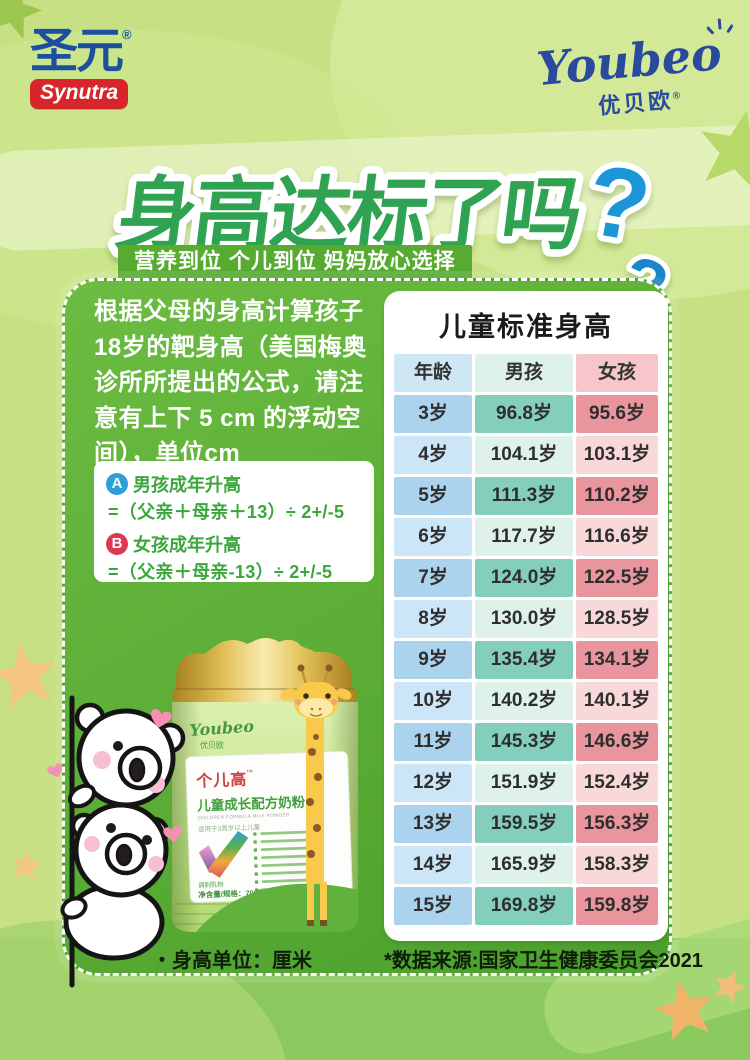  I want to click on product-category-en: CHILDREN FORMULA MILK POWDER, so click(244, 816).